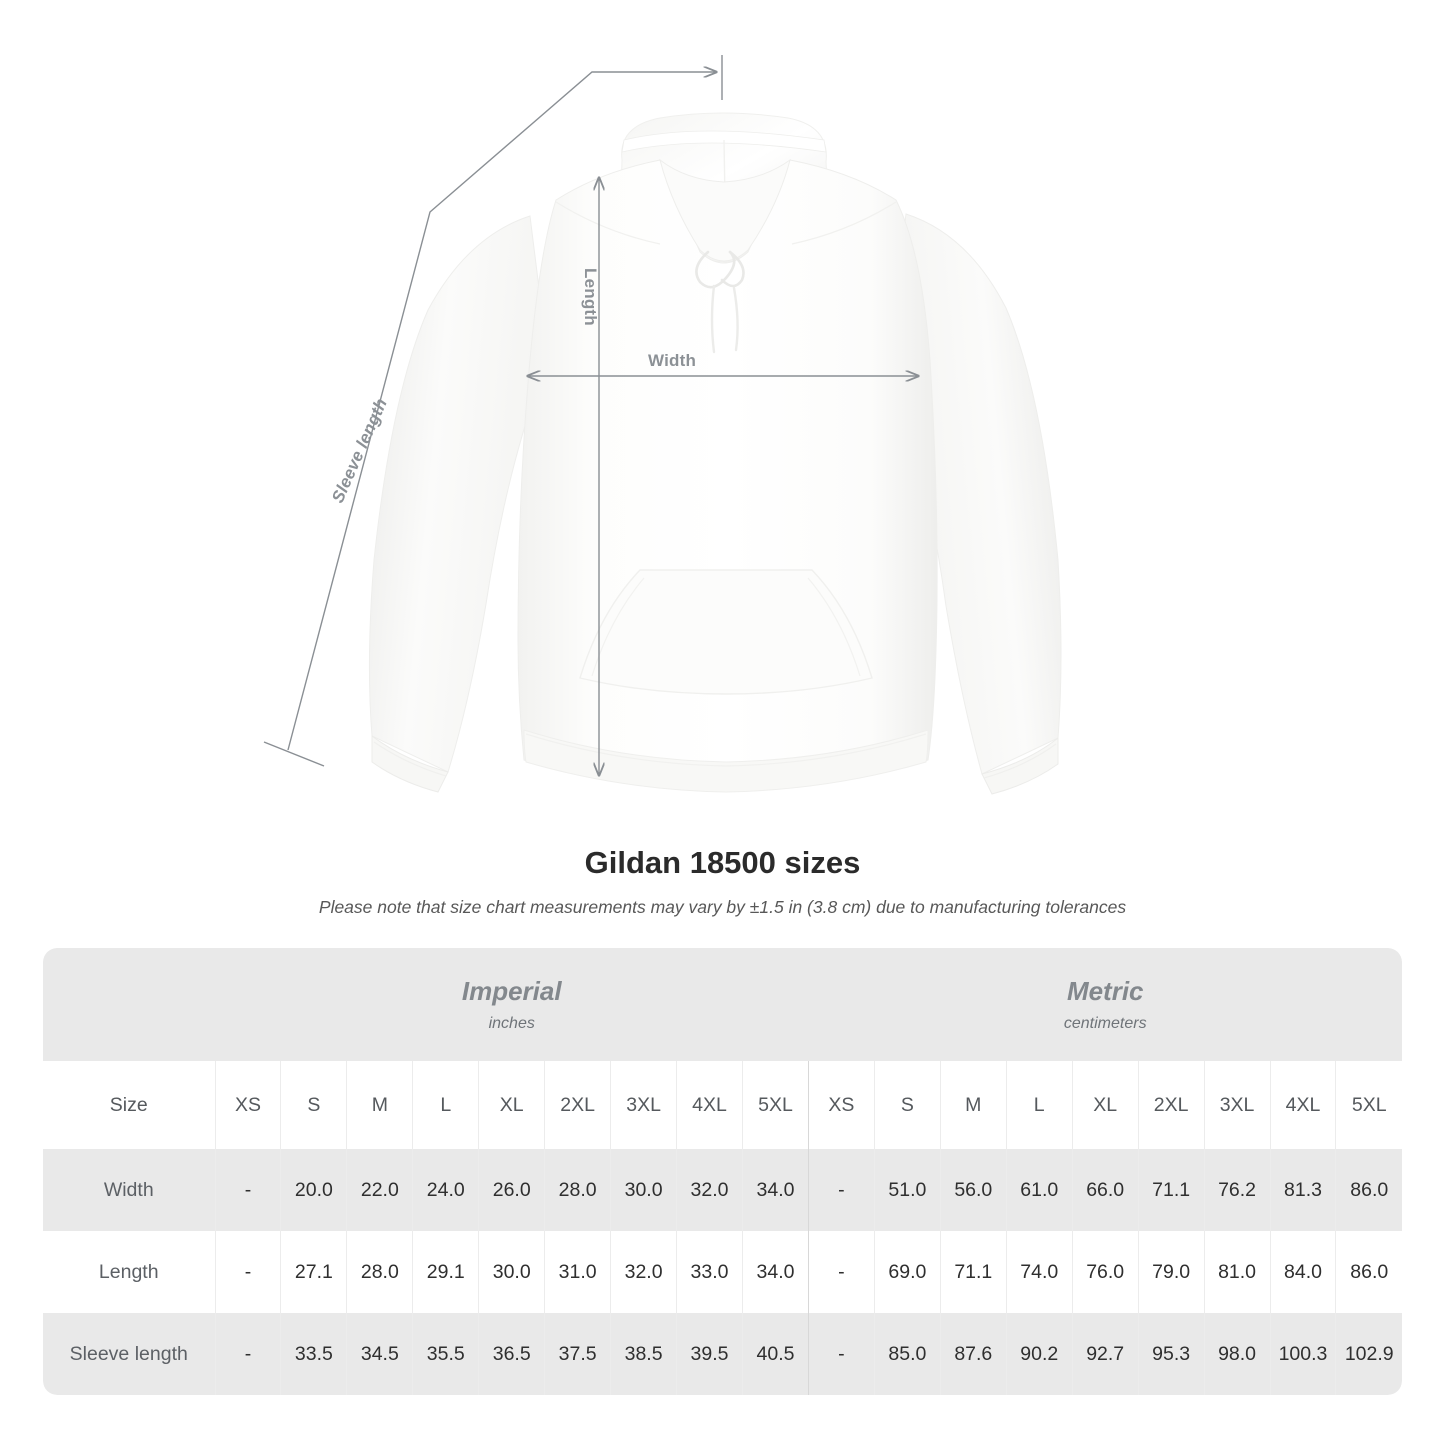 The image size is (1445, 1445). I want to click on measure-value-cell: 40.5, so click(775, 1354).